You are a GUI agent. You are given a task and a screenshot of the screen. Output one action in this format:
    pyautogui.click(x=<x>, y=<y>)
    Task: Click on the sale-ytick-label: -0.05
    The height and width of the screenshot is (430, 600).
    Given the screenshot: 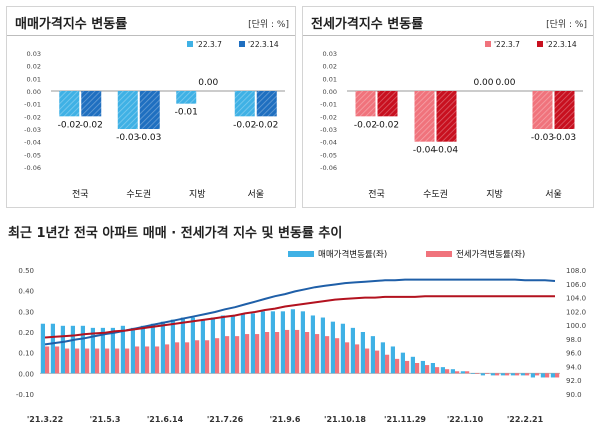 What is the action you would take?
    pyautogui.click(x=32, y=155)
    